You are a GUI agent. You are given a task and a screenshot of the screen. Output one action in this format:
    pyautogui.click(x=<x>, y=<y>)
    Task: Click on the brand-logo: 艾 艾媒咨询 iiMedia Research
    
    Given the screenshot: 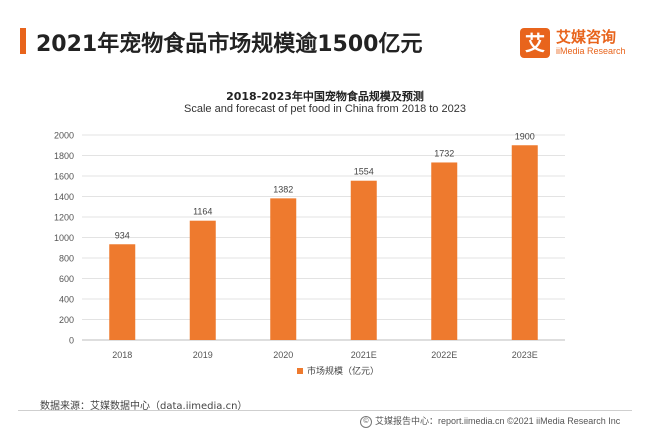 What is the action you would take?
    pyautogui.click(x=576, y=44)
    